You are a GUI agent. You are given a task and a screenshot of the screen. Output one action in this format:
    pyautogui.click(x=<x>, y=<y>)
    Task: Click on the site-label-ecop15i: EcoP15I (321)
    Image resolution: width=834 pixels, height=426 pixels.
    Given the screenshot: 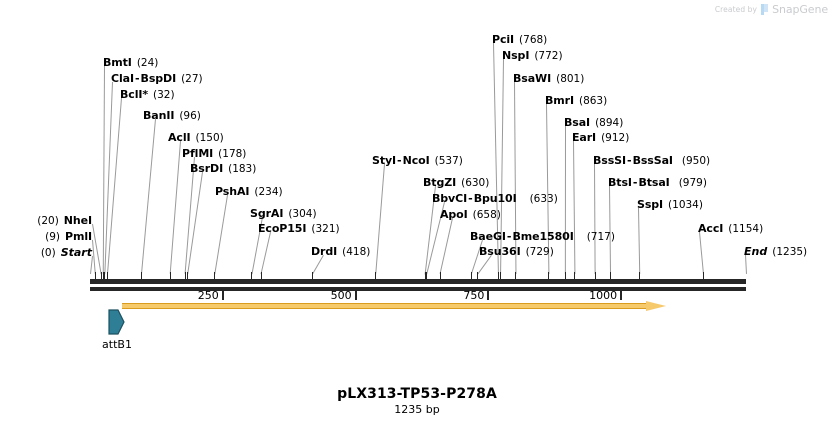 What is the action you would take?
    pyautogui.click(x=299, y=229)
    